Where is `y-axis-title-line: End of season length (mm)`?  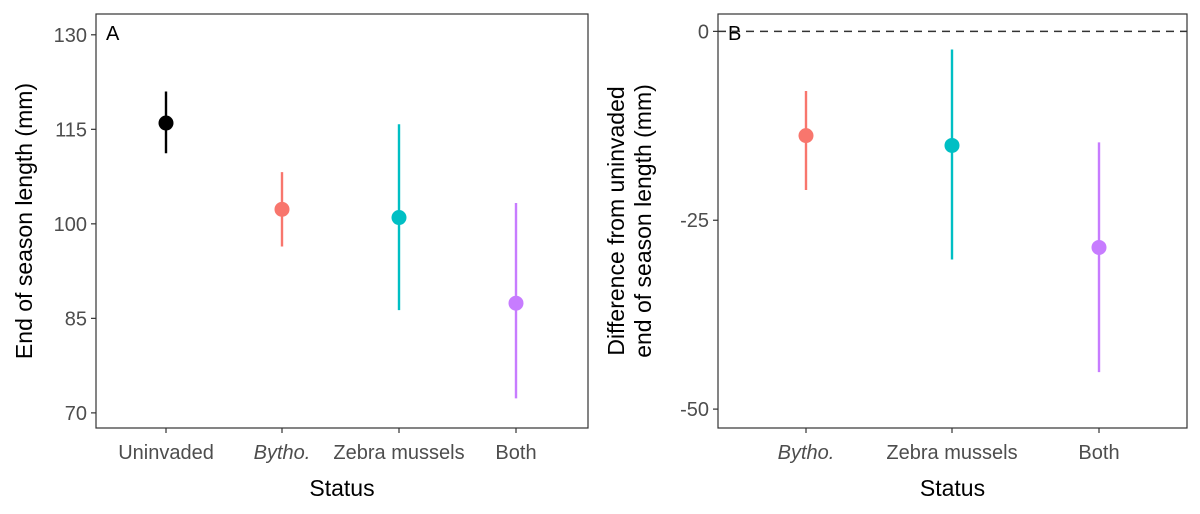 y-axis-title-line: End of season length (mm) is located at coordinates (24, 221).